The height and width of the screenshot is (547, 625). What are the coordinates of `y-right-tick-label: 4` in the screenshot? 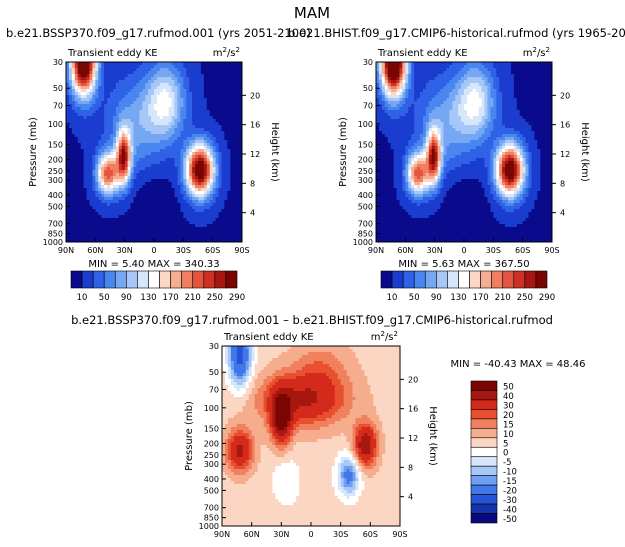 It's located at (252, 213).